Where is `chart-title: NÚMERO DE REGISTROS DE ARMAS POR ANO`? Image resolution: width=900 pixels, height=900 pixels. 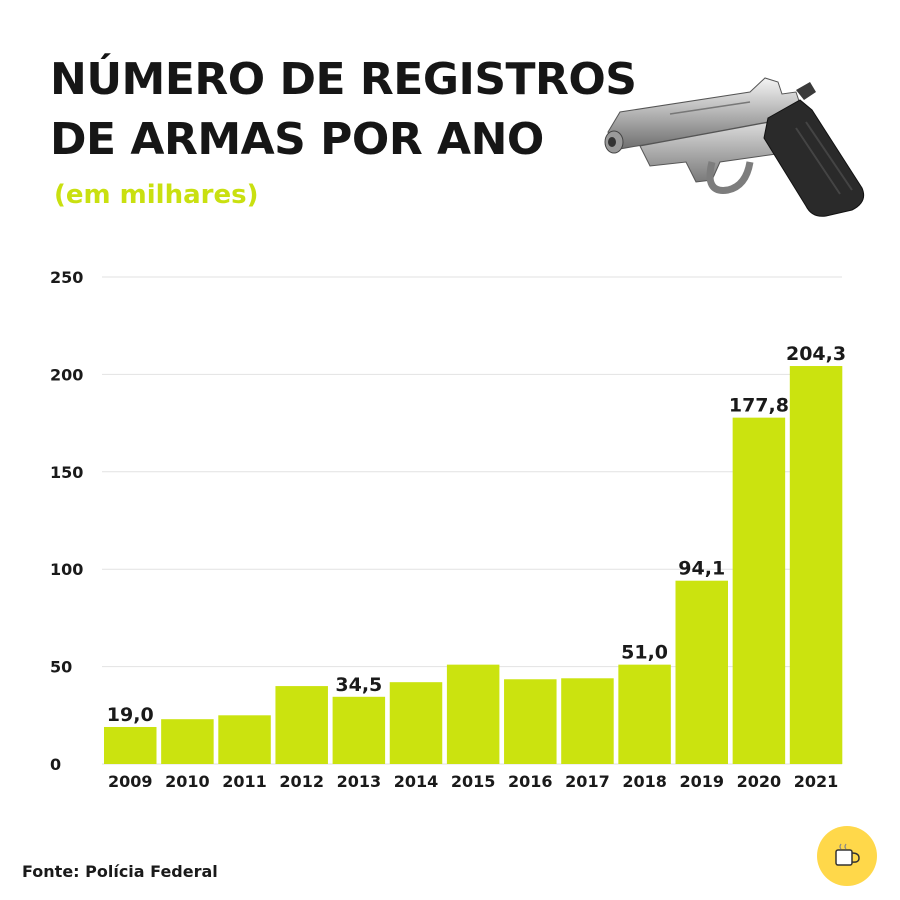
chart-title: NÚMERO DE REGISTROS DE ARMAS POR ANO is located at coordinates (343, 110).